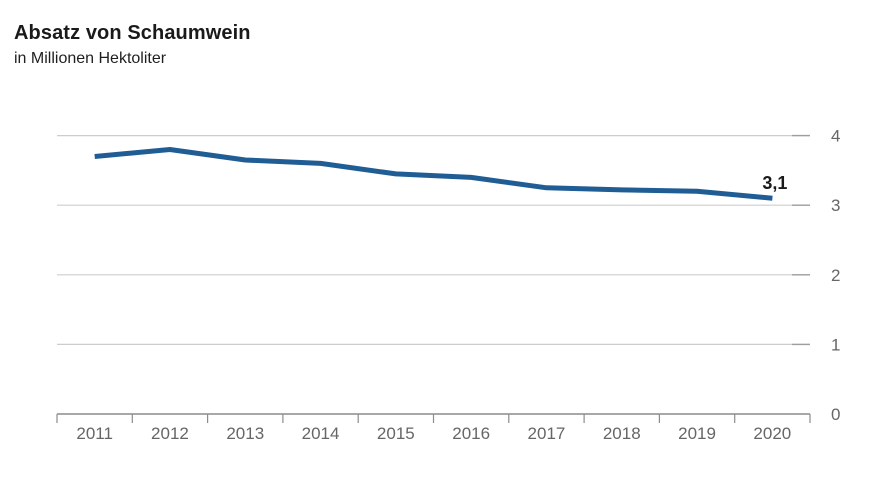 This screenshot has width=880, height=481. What do you see at coordinates (772, 433) in the screenshot?
I see `x-axis-label: 2020` at bounding box center [772, 433].